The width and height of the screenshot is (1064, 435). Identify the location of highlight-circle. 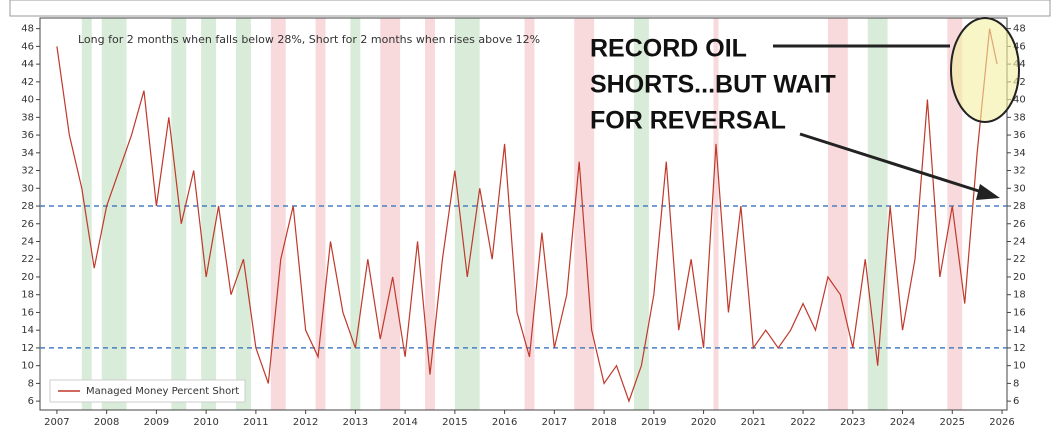
(985, 70).